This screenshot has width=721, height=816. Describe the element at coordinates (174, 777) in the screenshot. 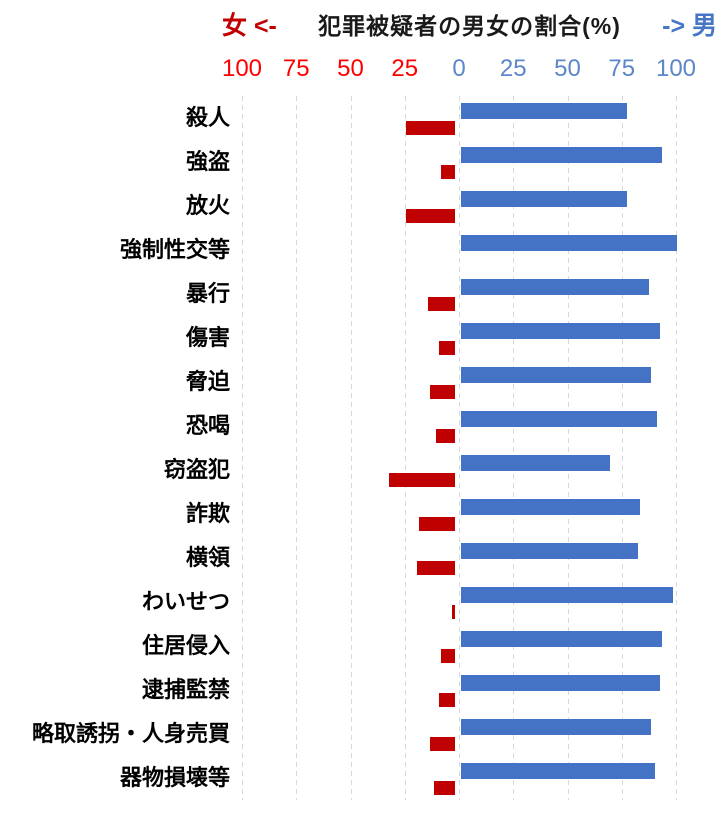

I see `category-label: 器物損壊等` at that location.